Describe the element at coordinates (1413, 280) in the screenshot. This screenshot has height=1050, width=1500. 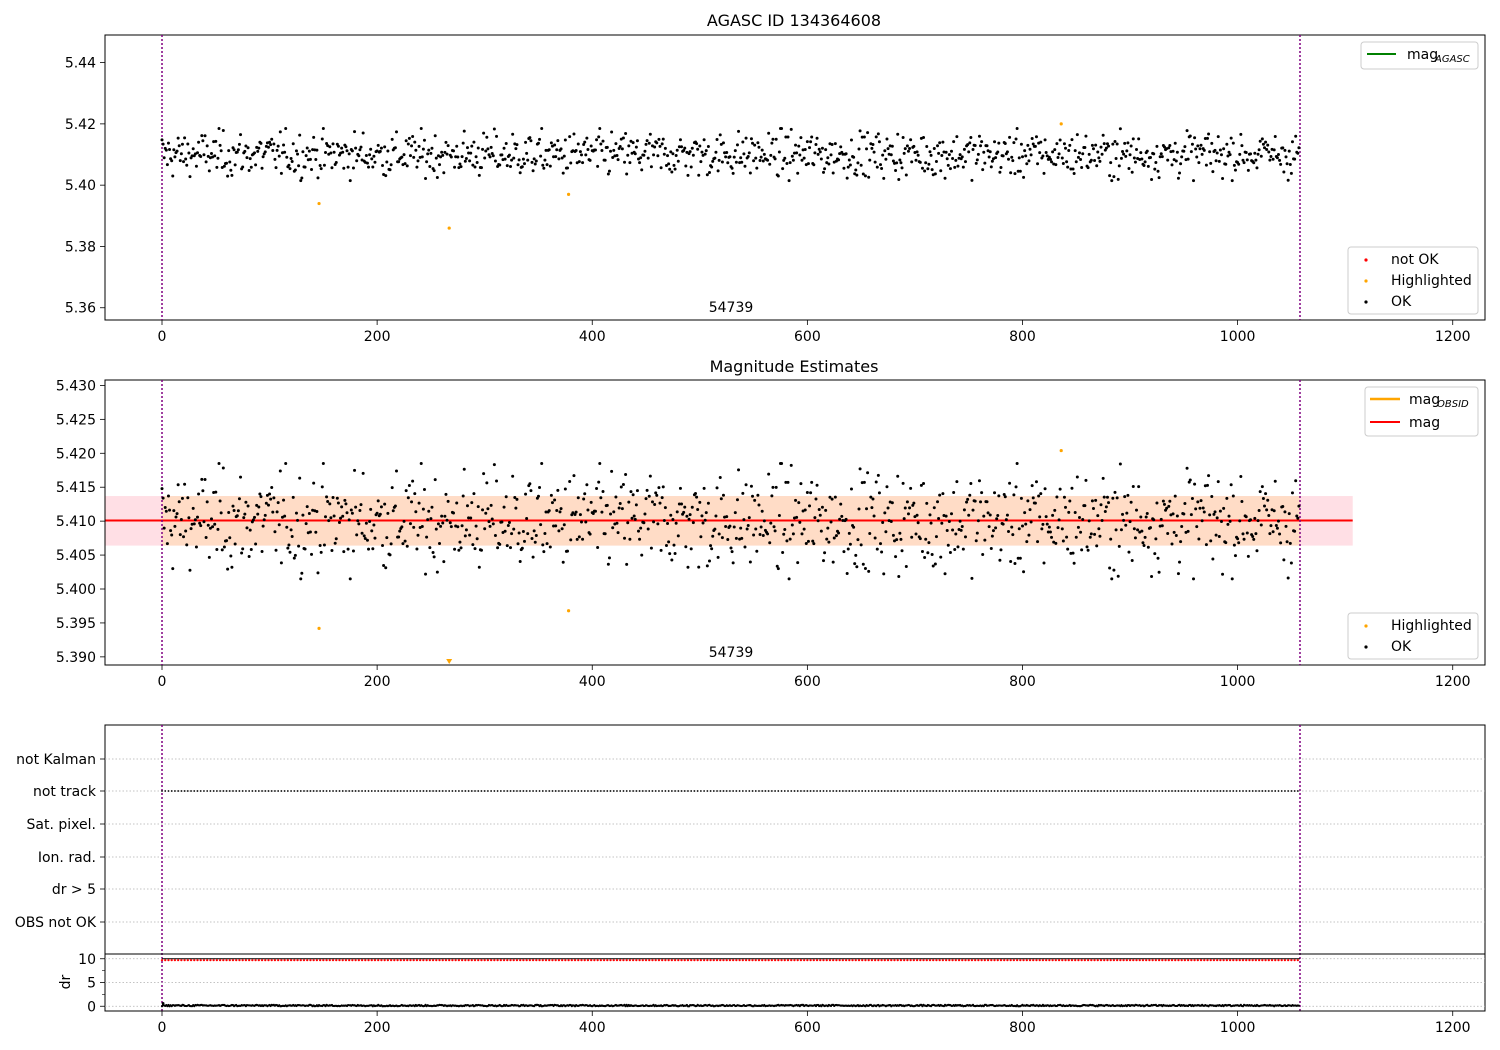
I see `panel1-legend-points: not OK Highlighted OK` at that location.